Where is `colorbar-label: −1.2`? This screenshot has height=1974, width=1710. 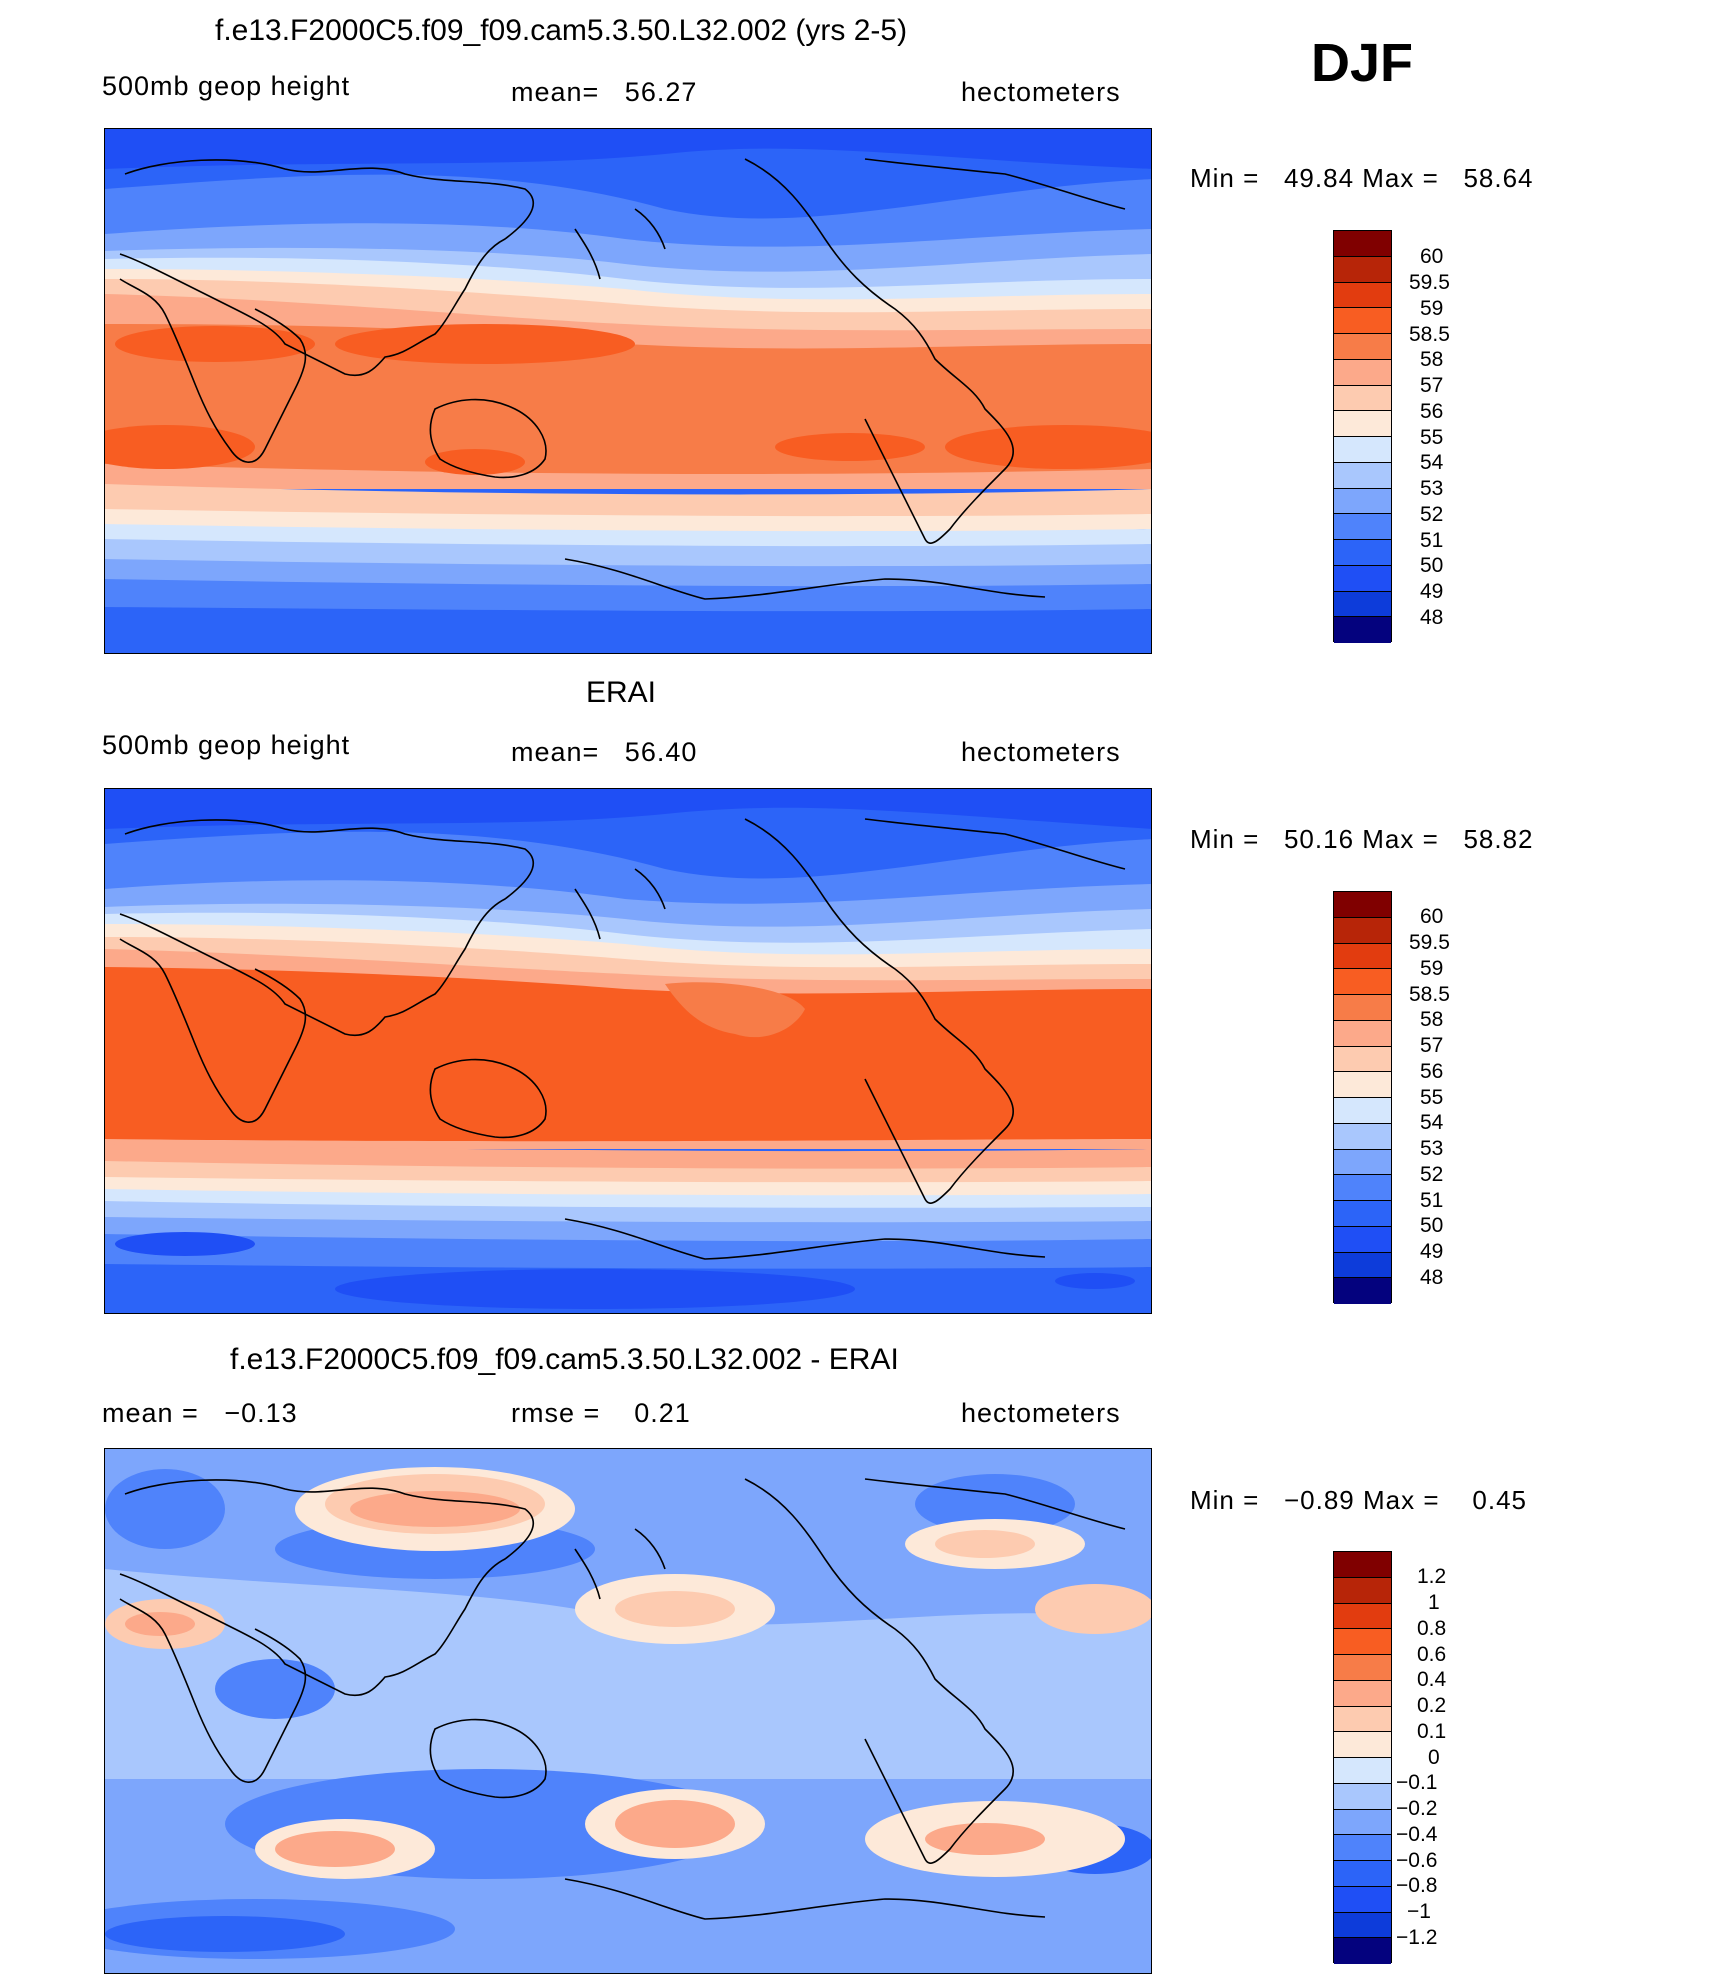 colorbar-label: −1.2 is located at coordinates (1417, 1937).